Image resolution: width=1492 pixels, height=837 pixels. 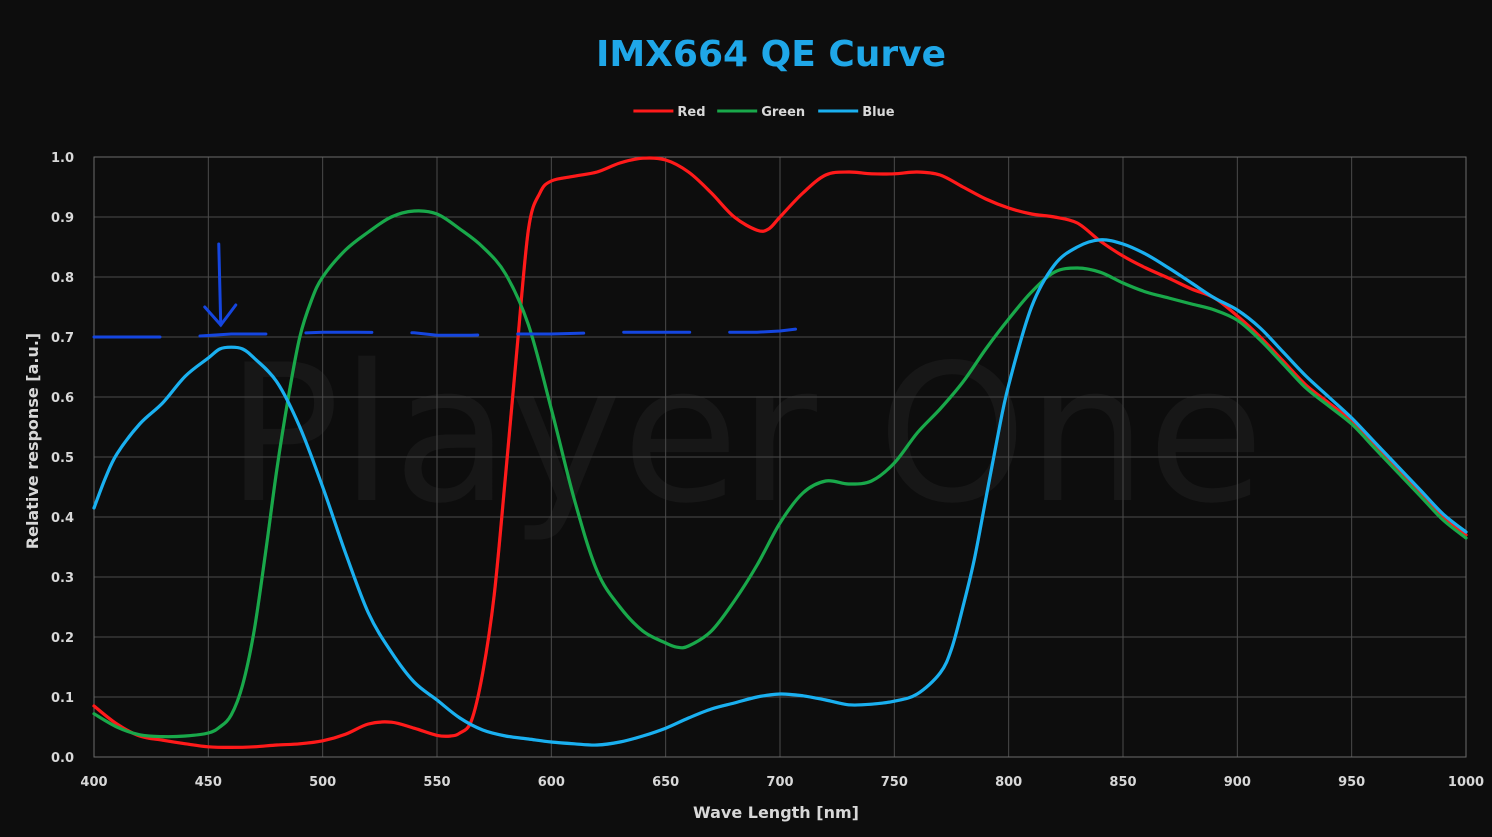 What do you see at coordinates (220, 284) in the screenshot?
I see `annotation-arrow-shaft` at bounding box center [220, 284].